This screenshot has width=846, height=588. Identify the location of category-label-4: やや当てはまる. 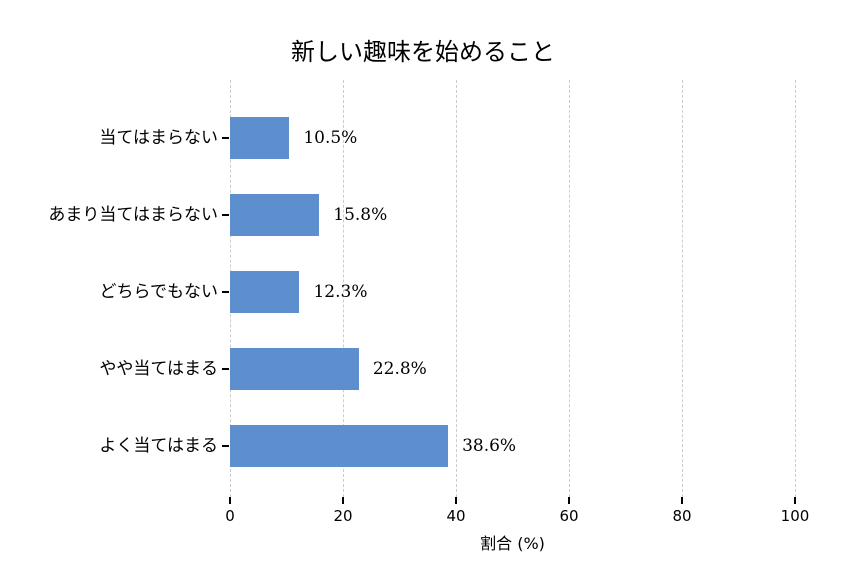
(158, 369).